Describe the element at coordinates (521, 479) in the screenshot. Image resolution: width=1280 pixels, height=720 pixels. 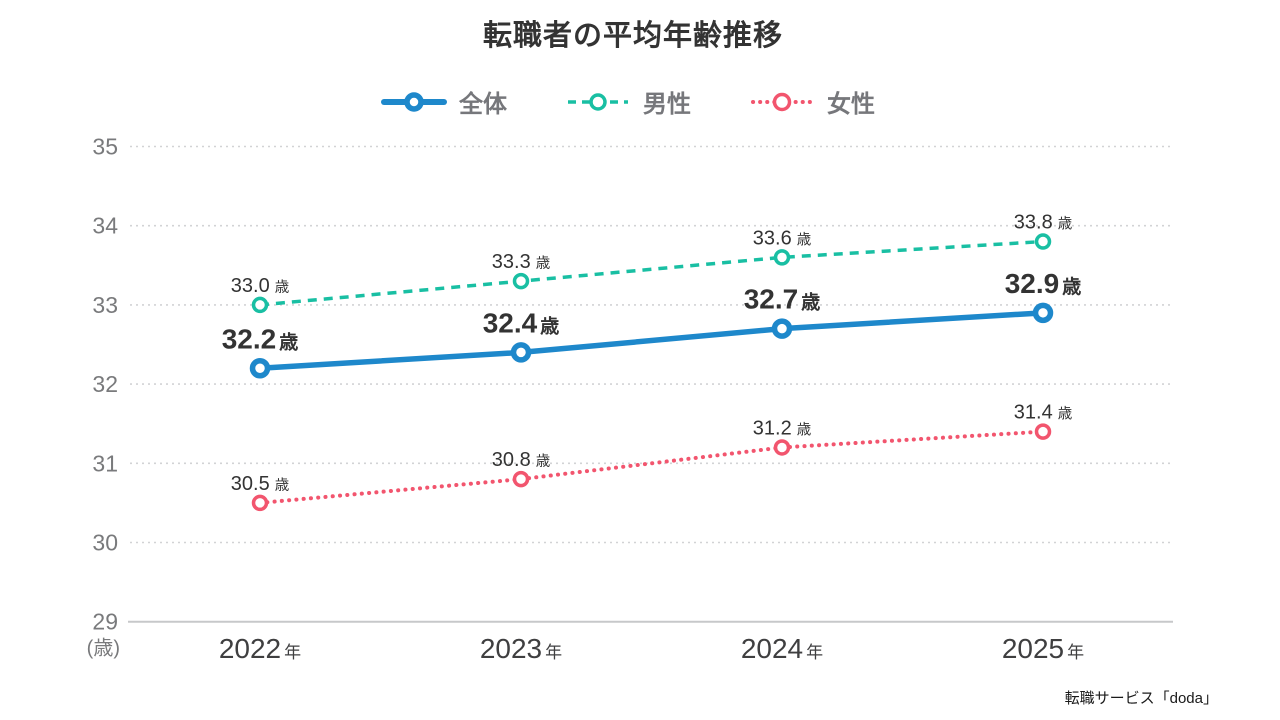
I see `marker-female-2023` at that location.